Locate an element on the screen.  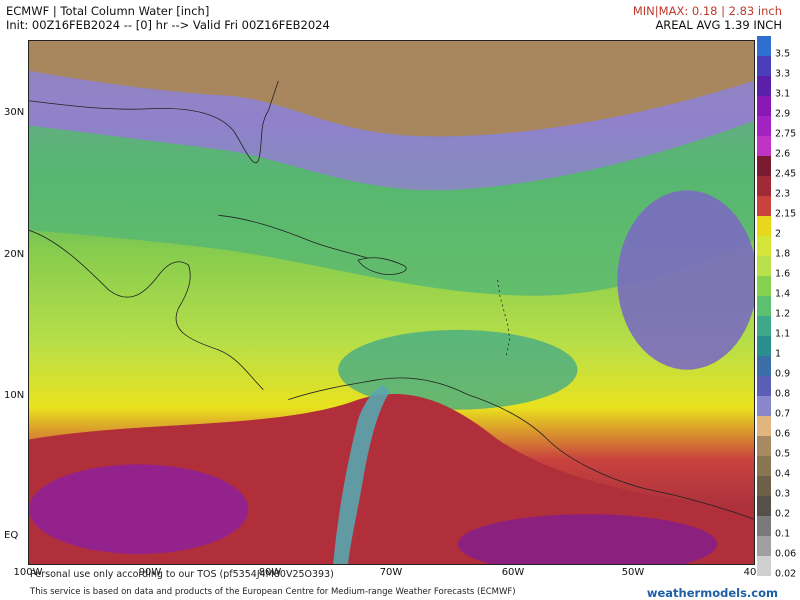
colorbar-label: 0.9 is located at coordinates (783, 374).